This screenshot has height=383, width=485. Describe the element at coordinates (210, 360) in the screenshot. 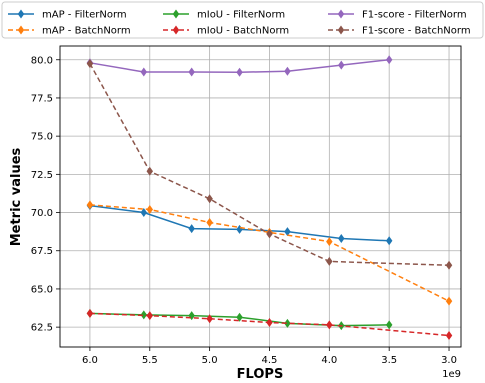

I see `x-tick-label: 5.0` at that location.